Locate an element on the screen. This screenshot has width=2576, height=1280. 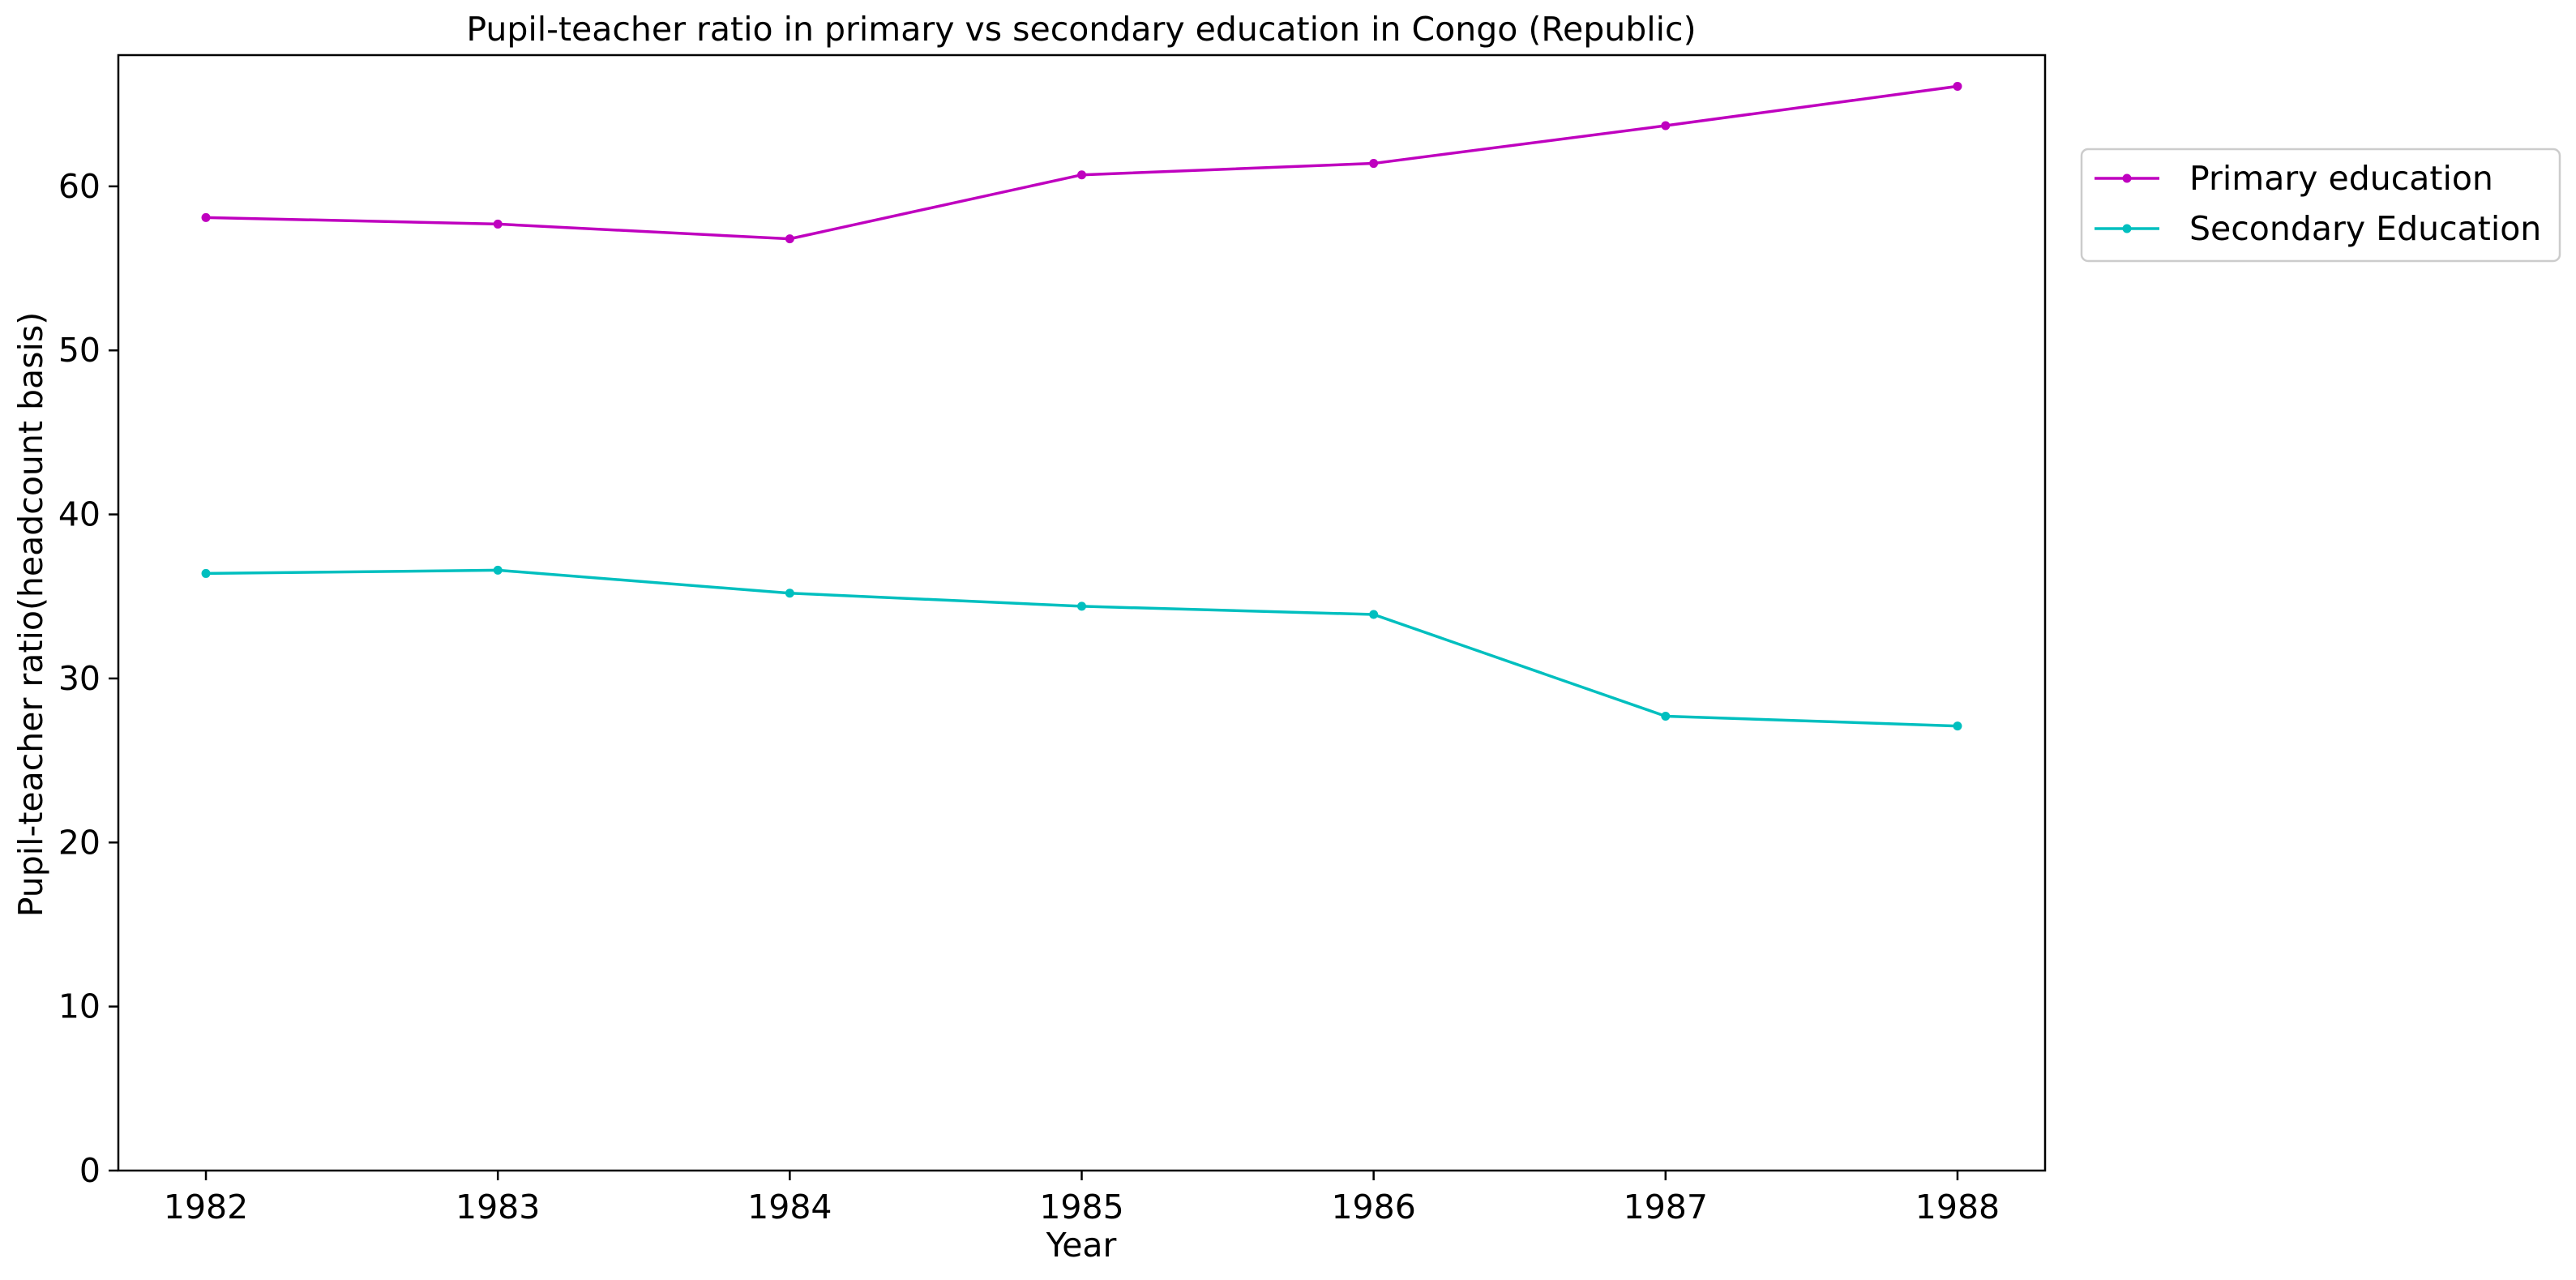
x-axis-label: Year is located at coordinates (1081, 1246).